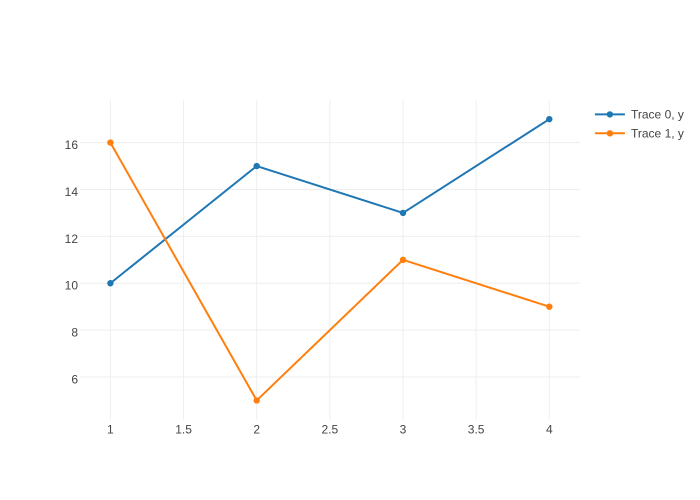 Image resolution: width=700 pixels, height=500 pixels. Describe the element at coordinates (403, 430) in the screenshot. I see `svg-text: 3` at that location.